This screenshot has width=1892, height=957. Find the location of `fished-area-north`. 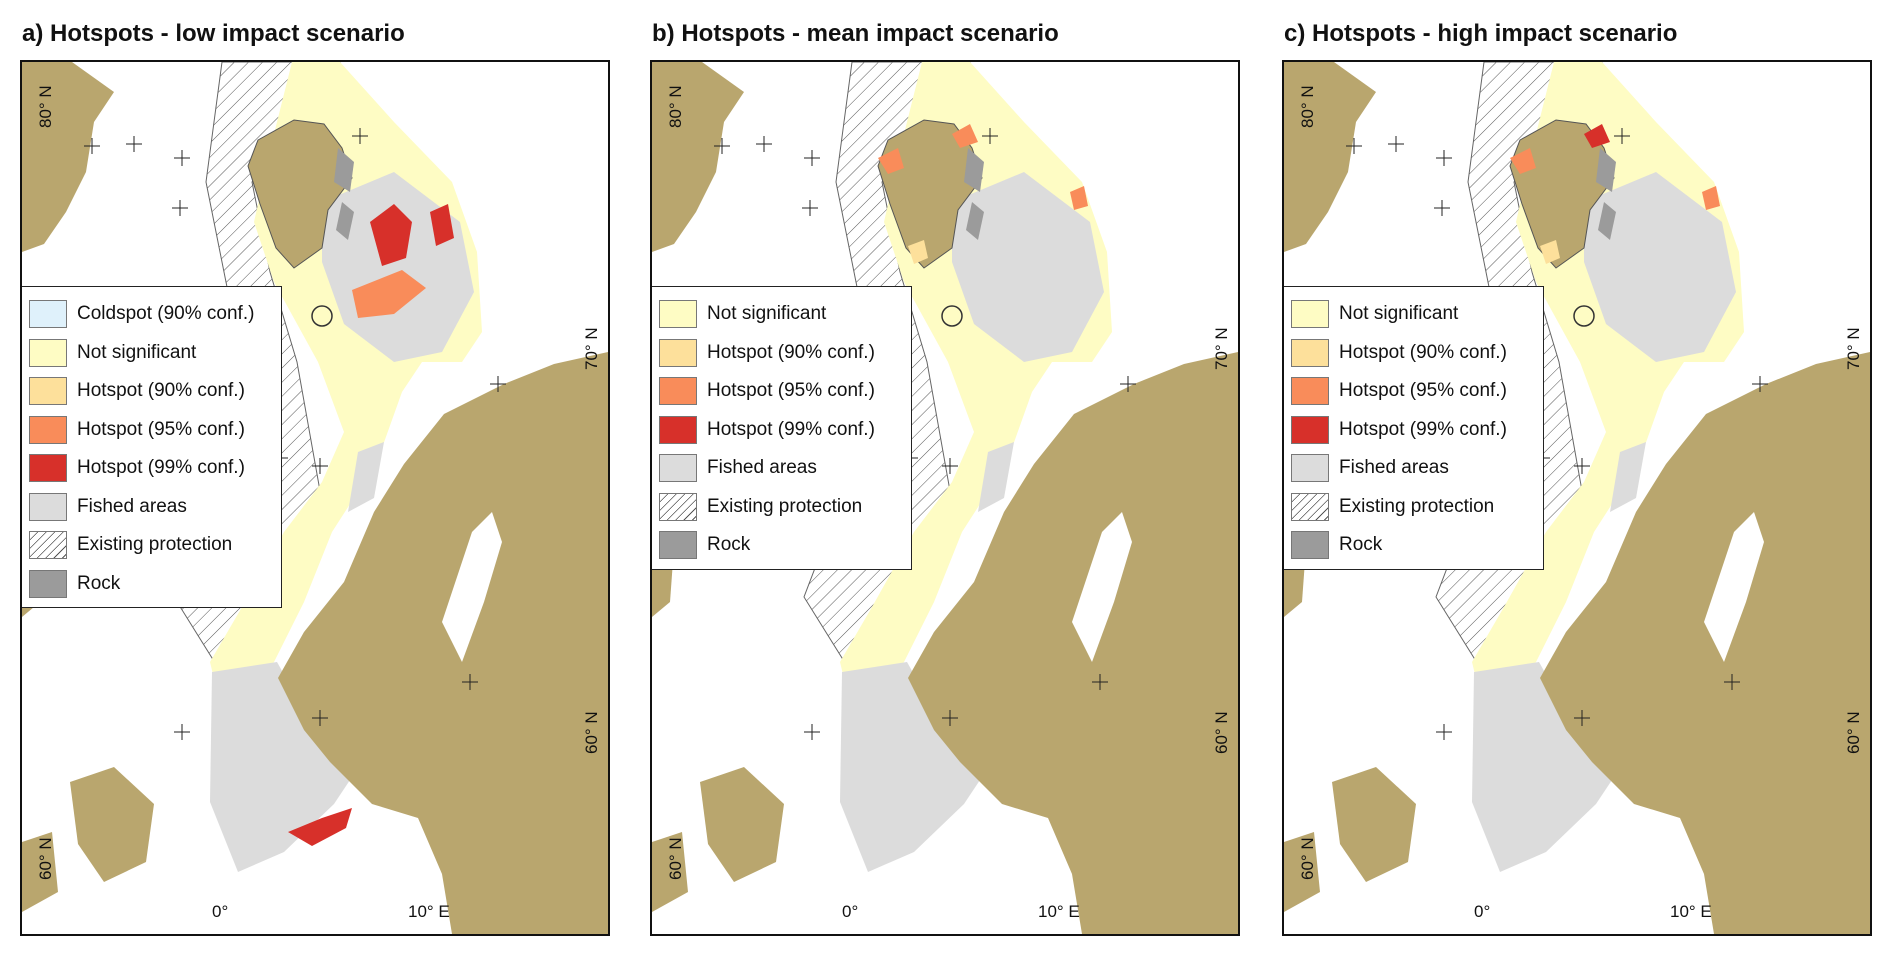

fished-area-north is located at coordinates (1028, 267).